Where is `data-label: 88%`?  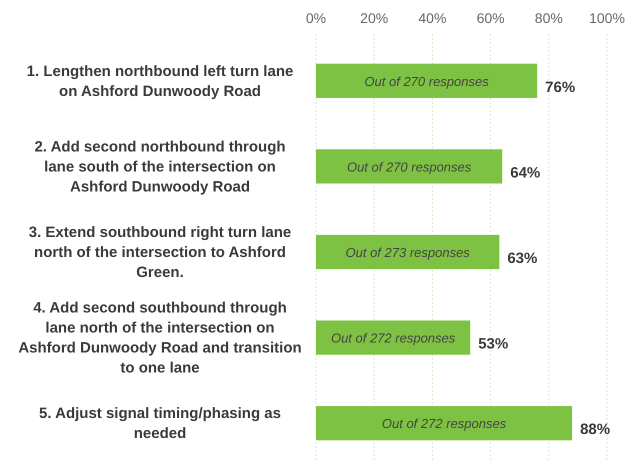 data-label: 88% is located at coordinates (595, 429).